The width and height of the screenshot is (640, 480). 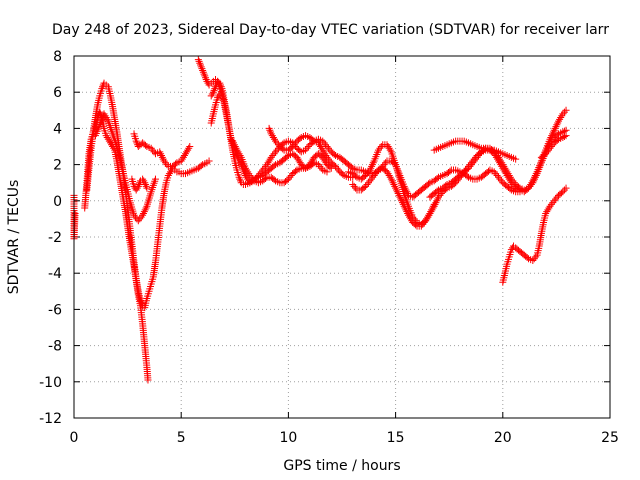 What do you see at coordinates (288, 438) in the screenshot?
I see `x-tick-label: 10` at bounding box center [288, 438].